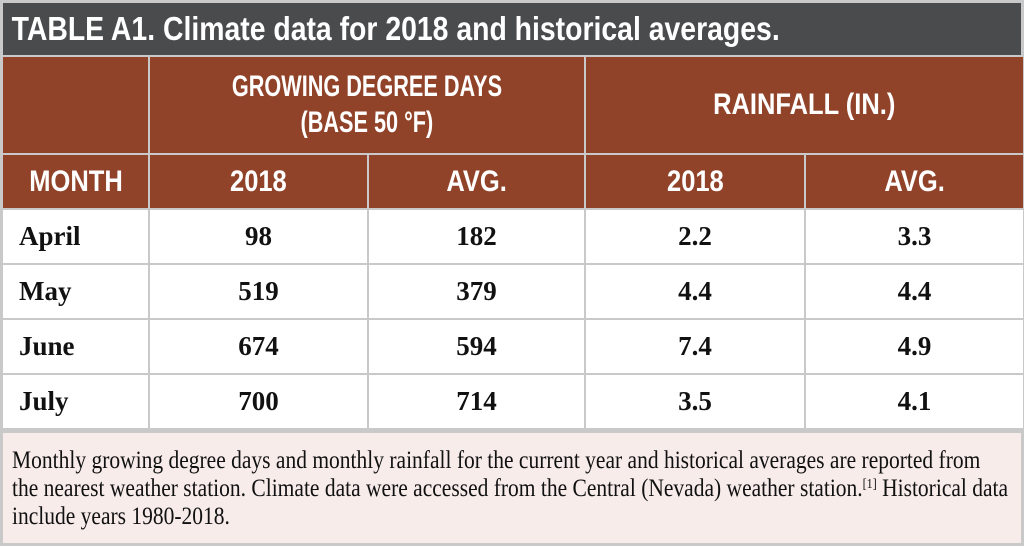 This screenshot has width=1024, height=546. What do you see at coordinates (476, 346) in the screenshot?
I see `gdd-avg-cell: 594` at bounding box center [476, 346].